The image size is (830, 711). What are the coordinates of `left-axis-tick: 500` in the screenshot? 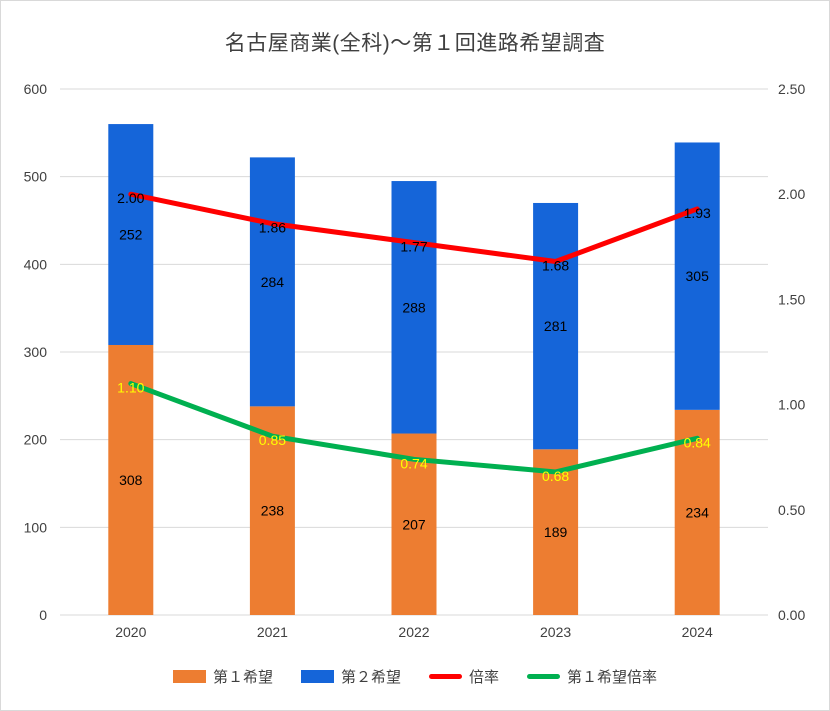 It's located at (36, 177).